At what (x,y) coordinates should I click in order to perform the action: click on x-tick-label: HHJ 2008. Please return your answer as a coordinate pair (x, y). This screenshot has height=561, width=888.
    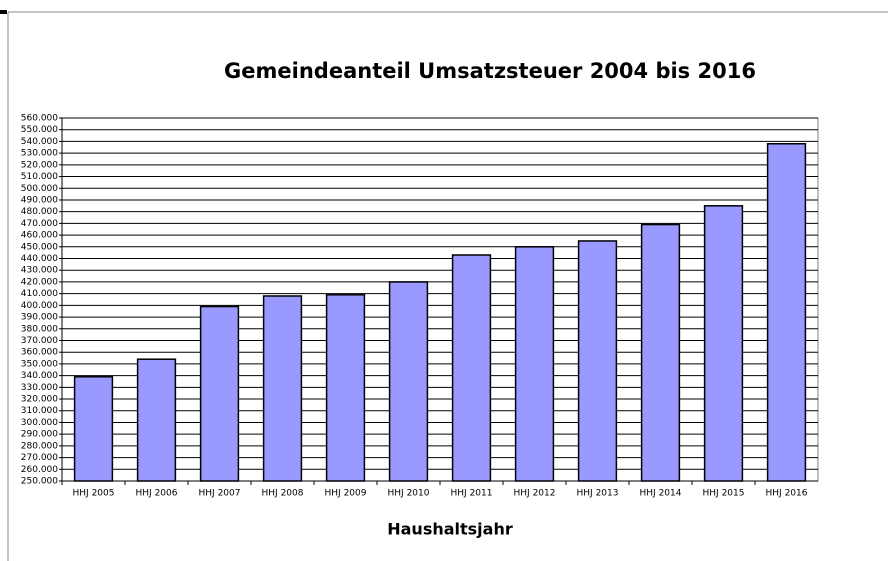
    Looking at the image, I should click on (283, 494).